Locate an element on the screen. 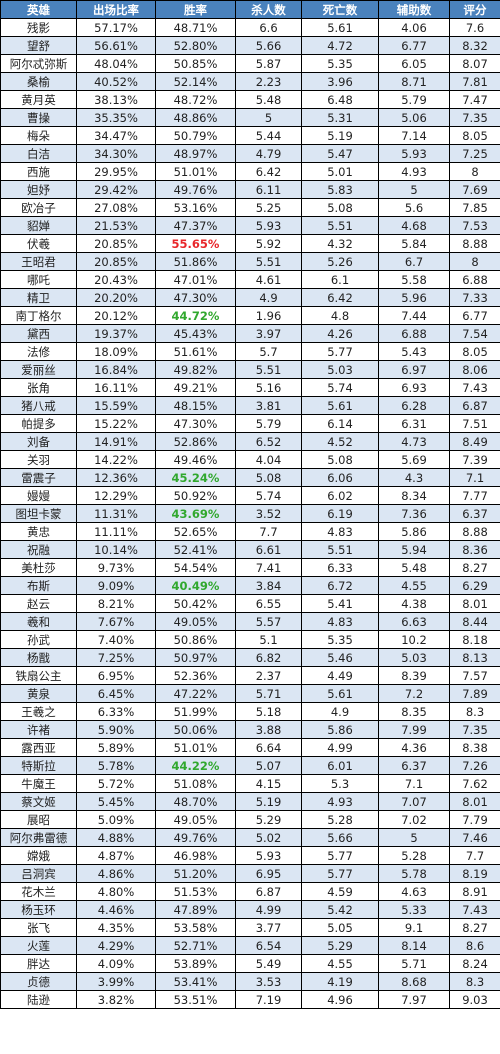 The width and height of the screenshot is (500, 1054). table-row: 王昭君 20.85% 51.86% 5.51 5.26 6.7 8 is located at coordinates (250, 261).